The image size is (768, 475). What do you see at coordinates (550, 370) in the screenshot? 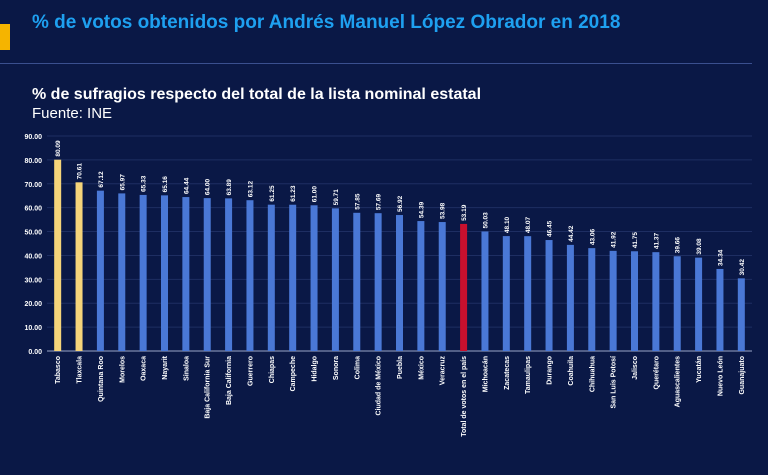
I see `x-tick-label: Durango` at bounding box center [550, 370].